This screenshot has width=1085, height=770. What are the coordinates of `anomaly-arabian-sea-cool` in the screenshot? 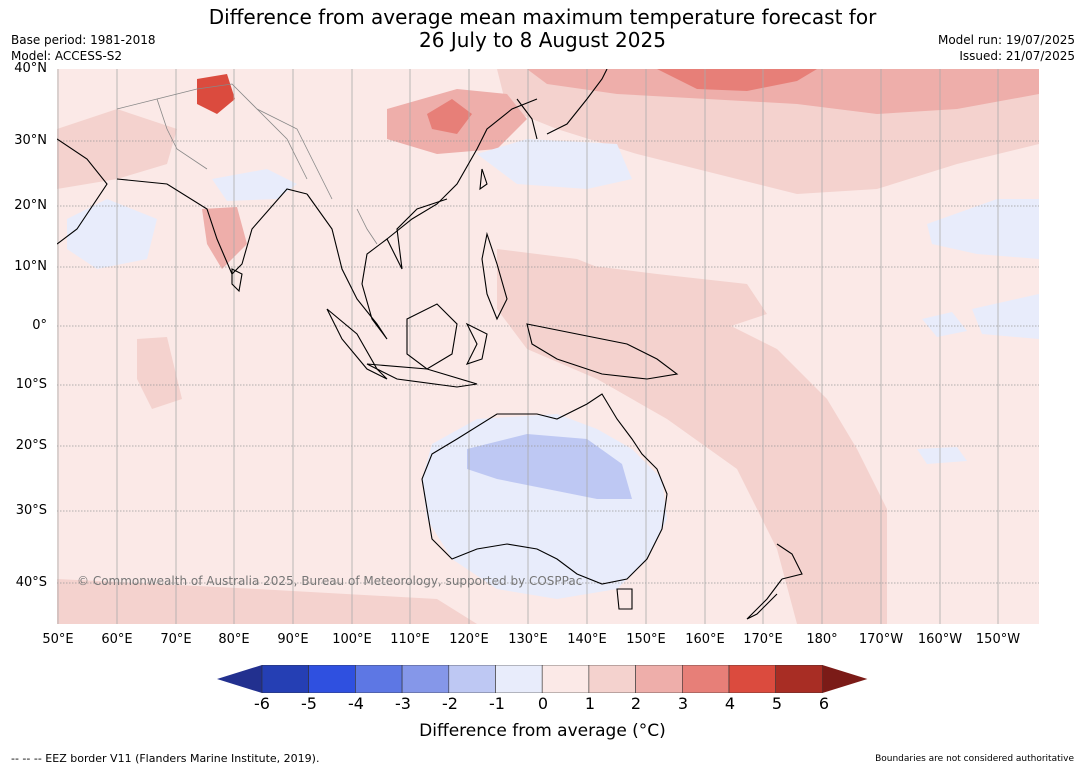 It's located at (112, 234).